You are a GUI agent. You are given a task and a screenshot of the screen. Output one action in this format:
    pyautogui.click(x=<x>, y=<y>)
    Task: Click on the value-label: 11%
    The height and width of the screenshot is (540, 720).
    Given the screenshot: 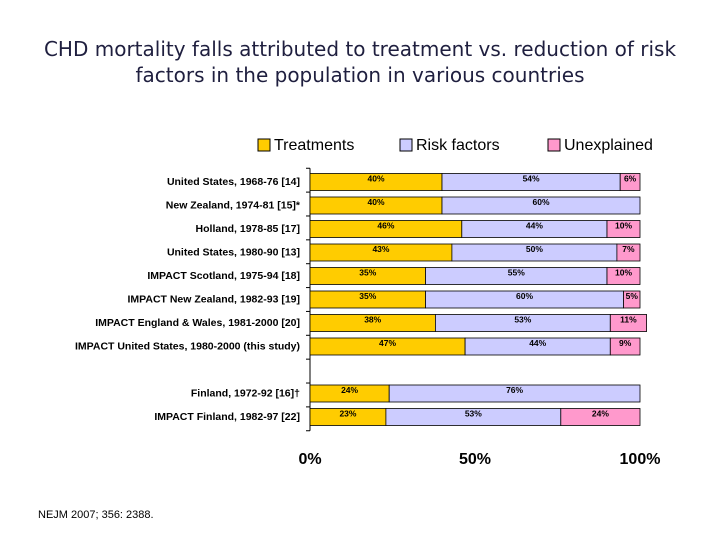 What is the action you would take?
    pyautogui.click(x=628, y=319)
    